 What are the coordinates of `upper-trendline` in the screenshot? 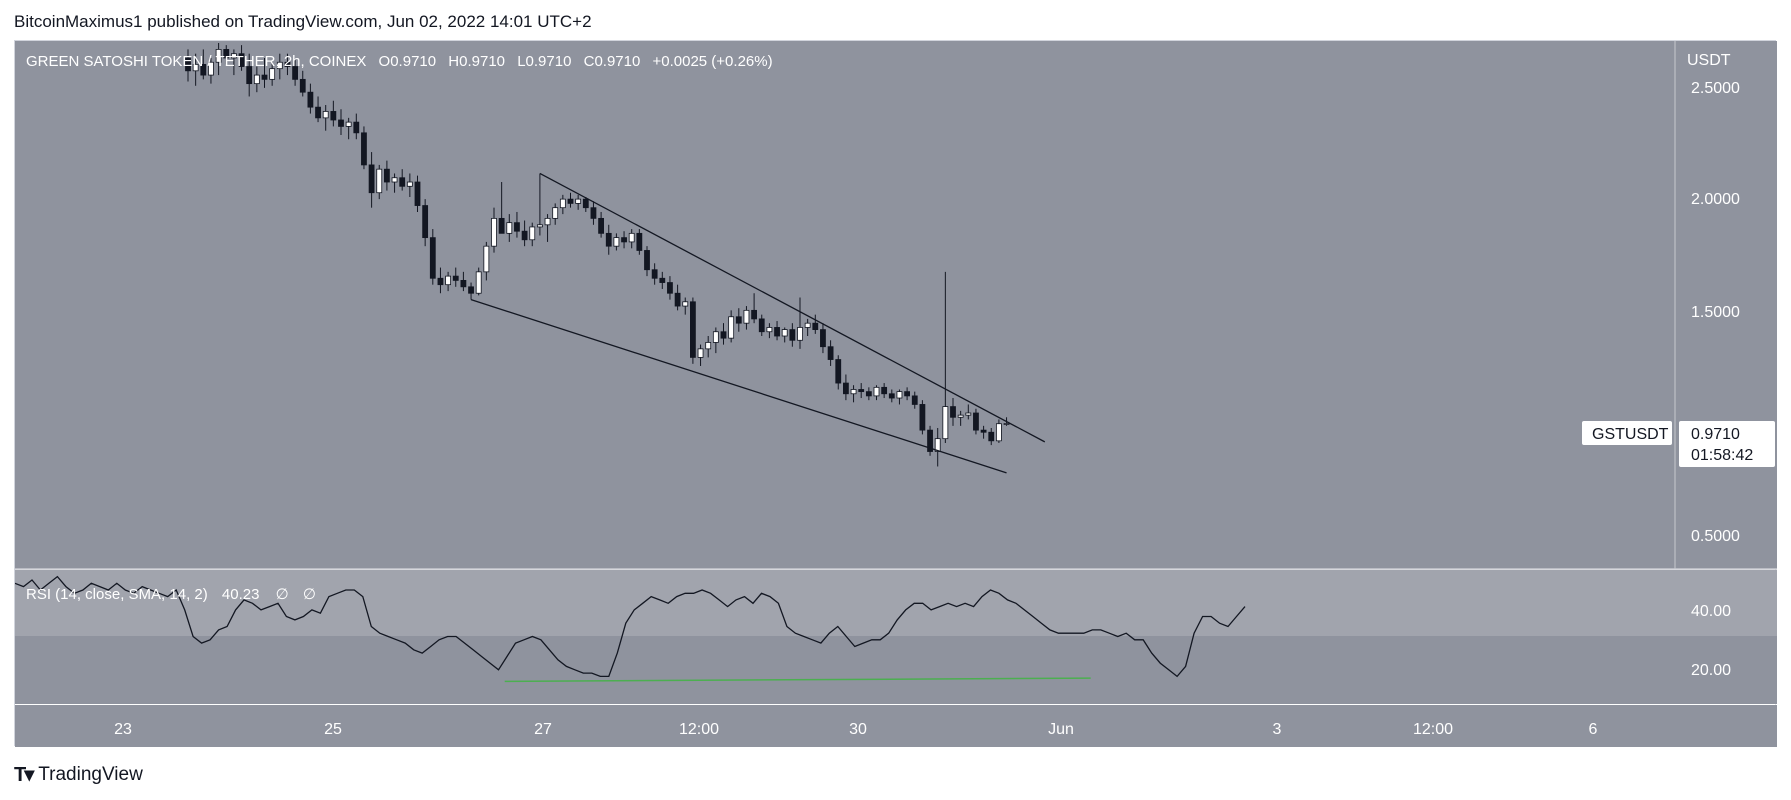 It's located at (792, 307).